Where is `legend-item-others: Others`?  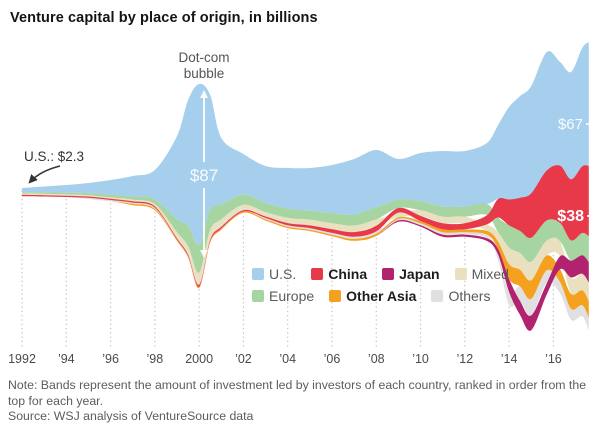 legend-item-others: Others is located at coordinates (460, 296).